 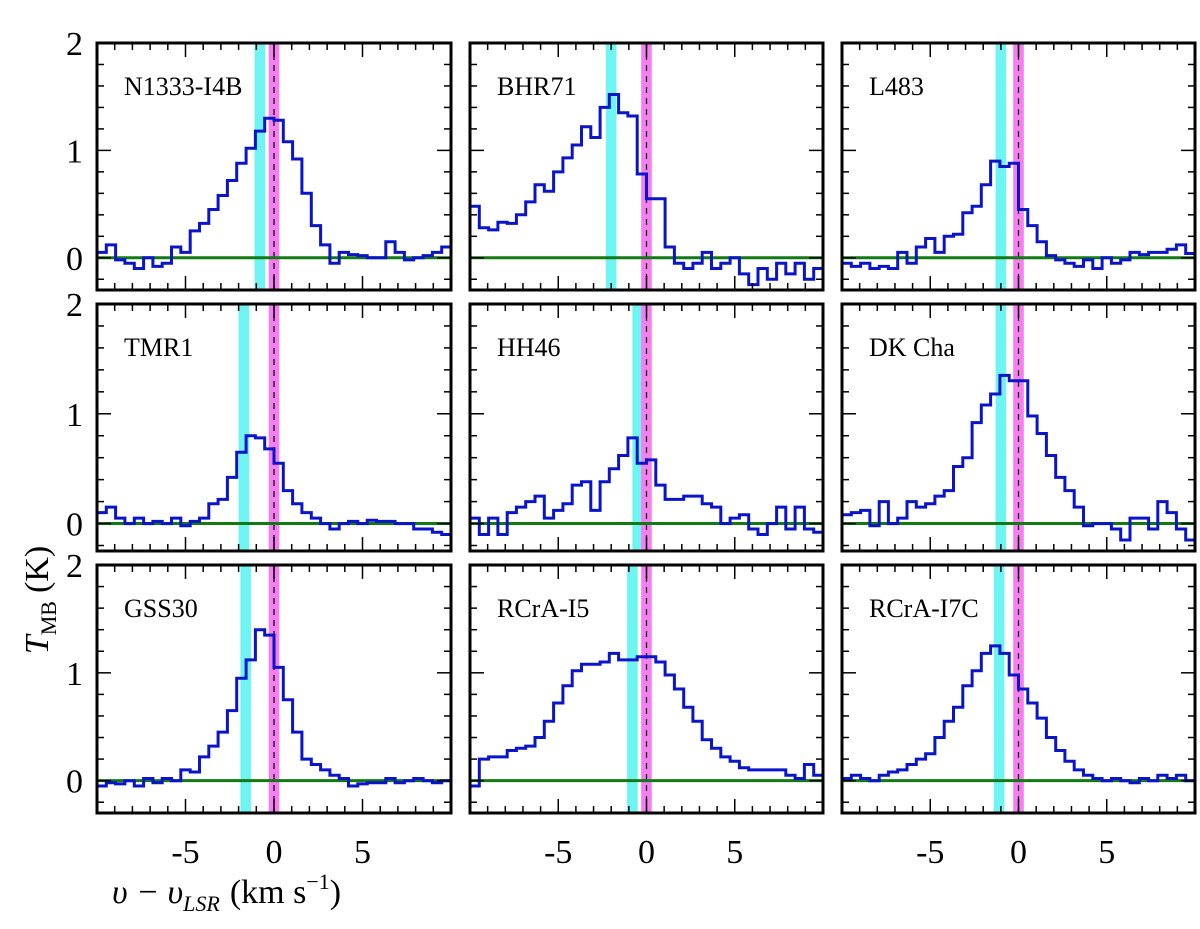 I want to click on panel-gss30: GSS30 0 1 2 -5 0 5, so click(x=259, y=709).